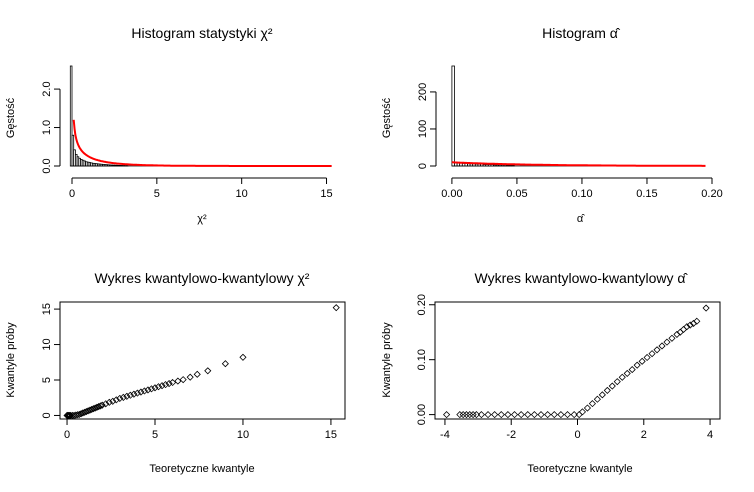 The width and height of the screenshot is (754, 492). I want to click on qq-alpha-frame, so click(577, 360).